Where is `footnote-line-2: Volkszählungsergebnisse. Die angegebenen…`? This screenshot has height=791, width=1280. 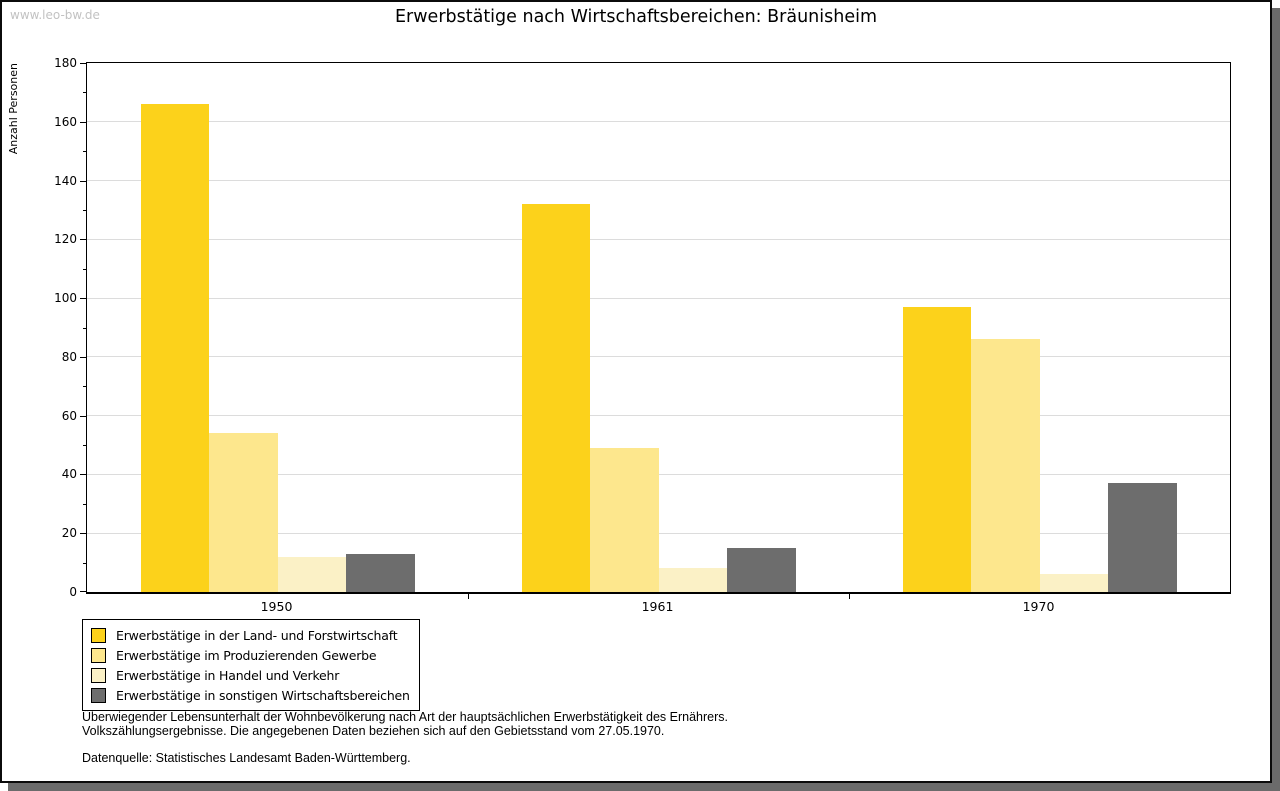
footnote-line-2: Volkszählungsergebnisse. Die angegebenen… is located at coordinates (373, 730).